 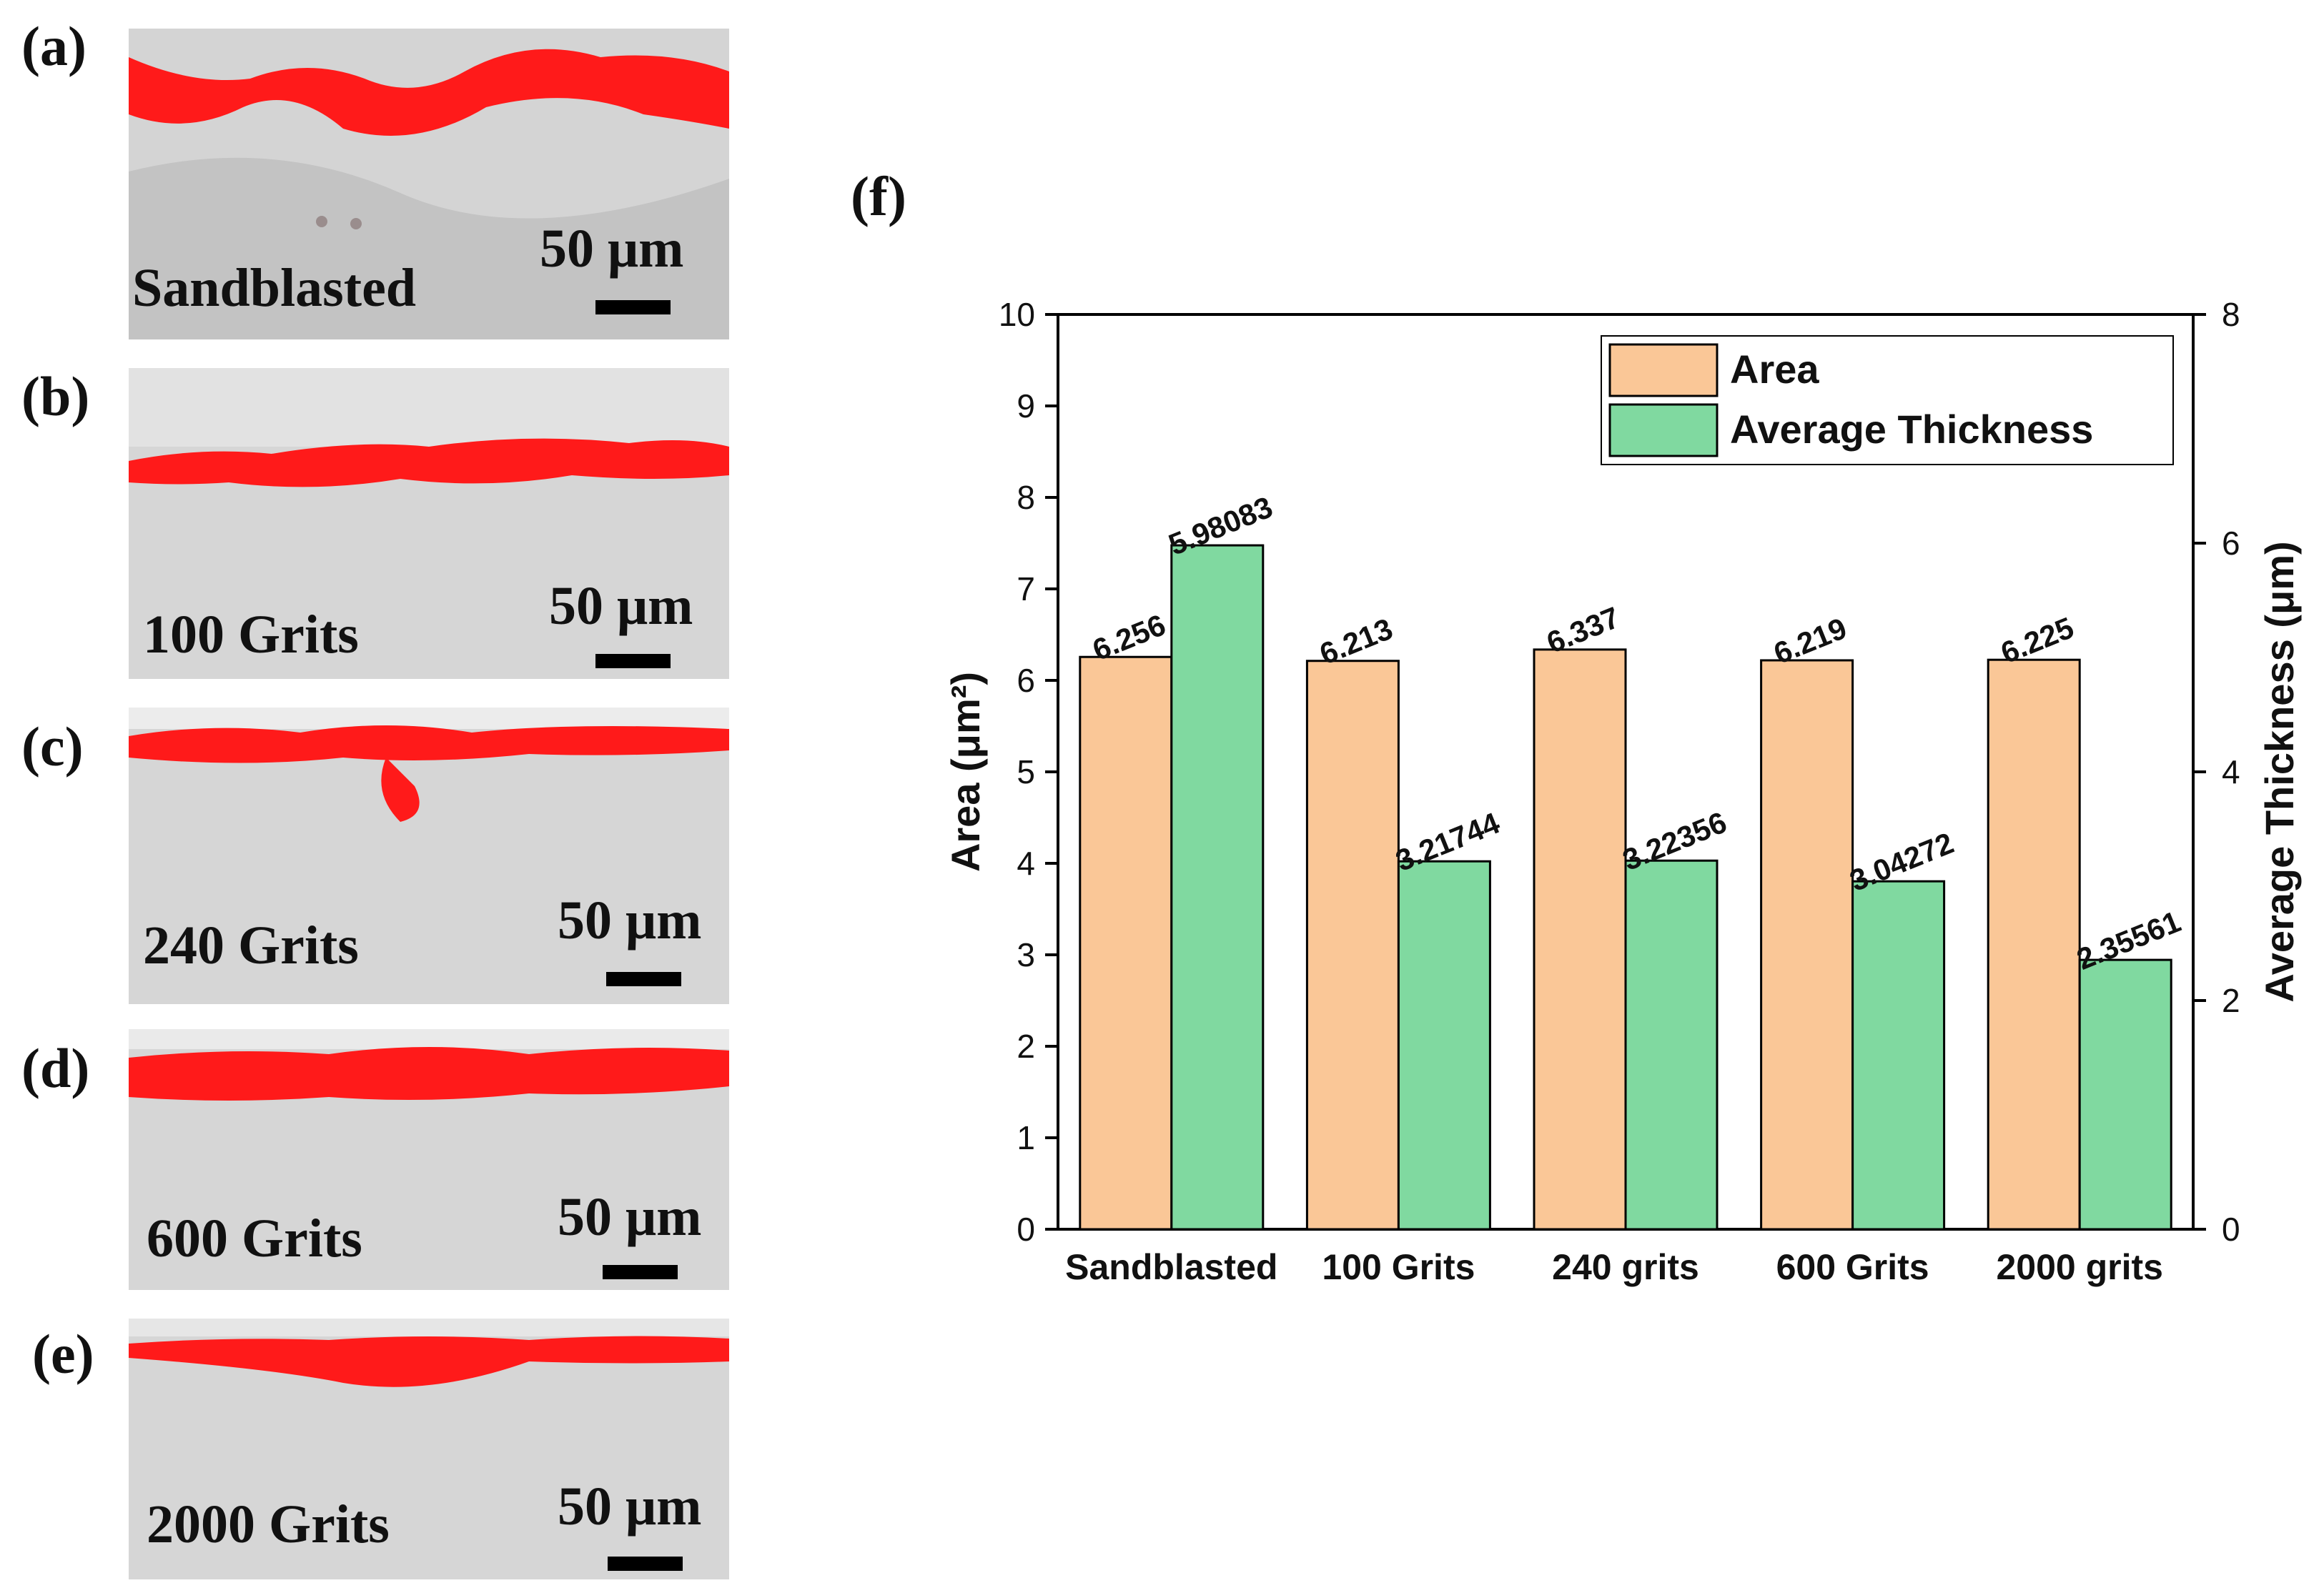 I want to click on left-tick-label: 3, so click(x=1026, y=954).